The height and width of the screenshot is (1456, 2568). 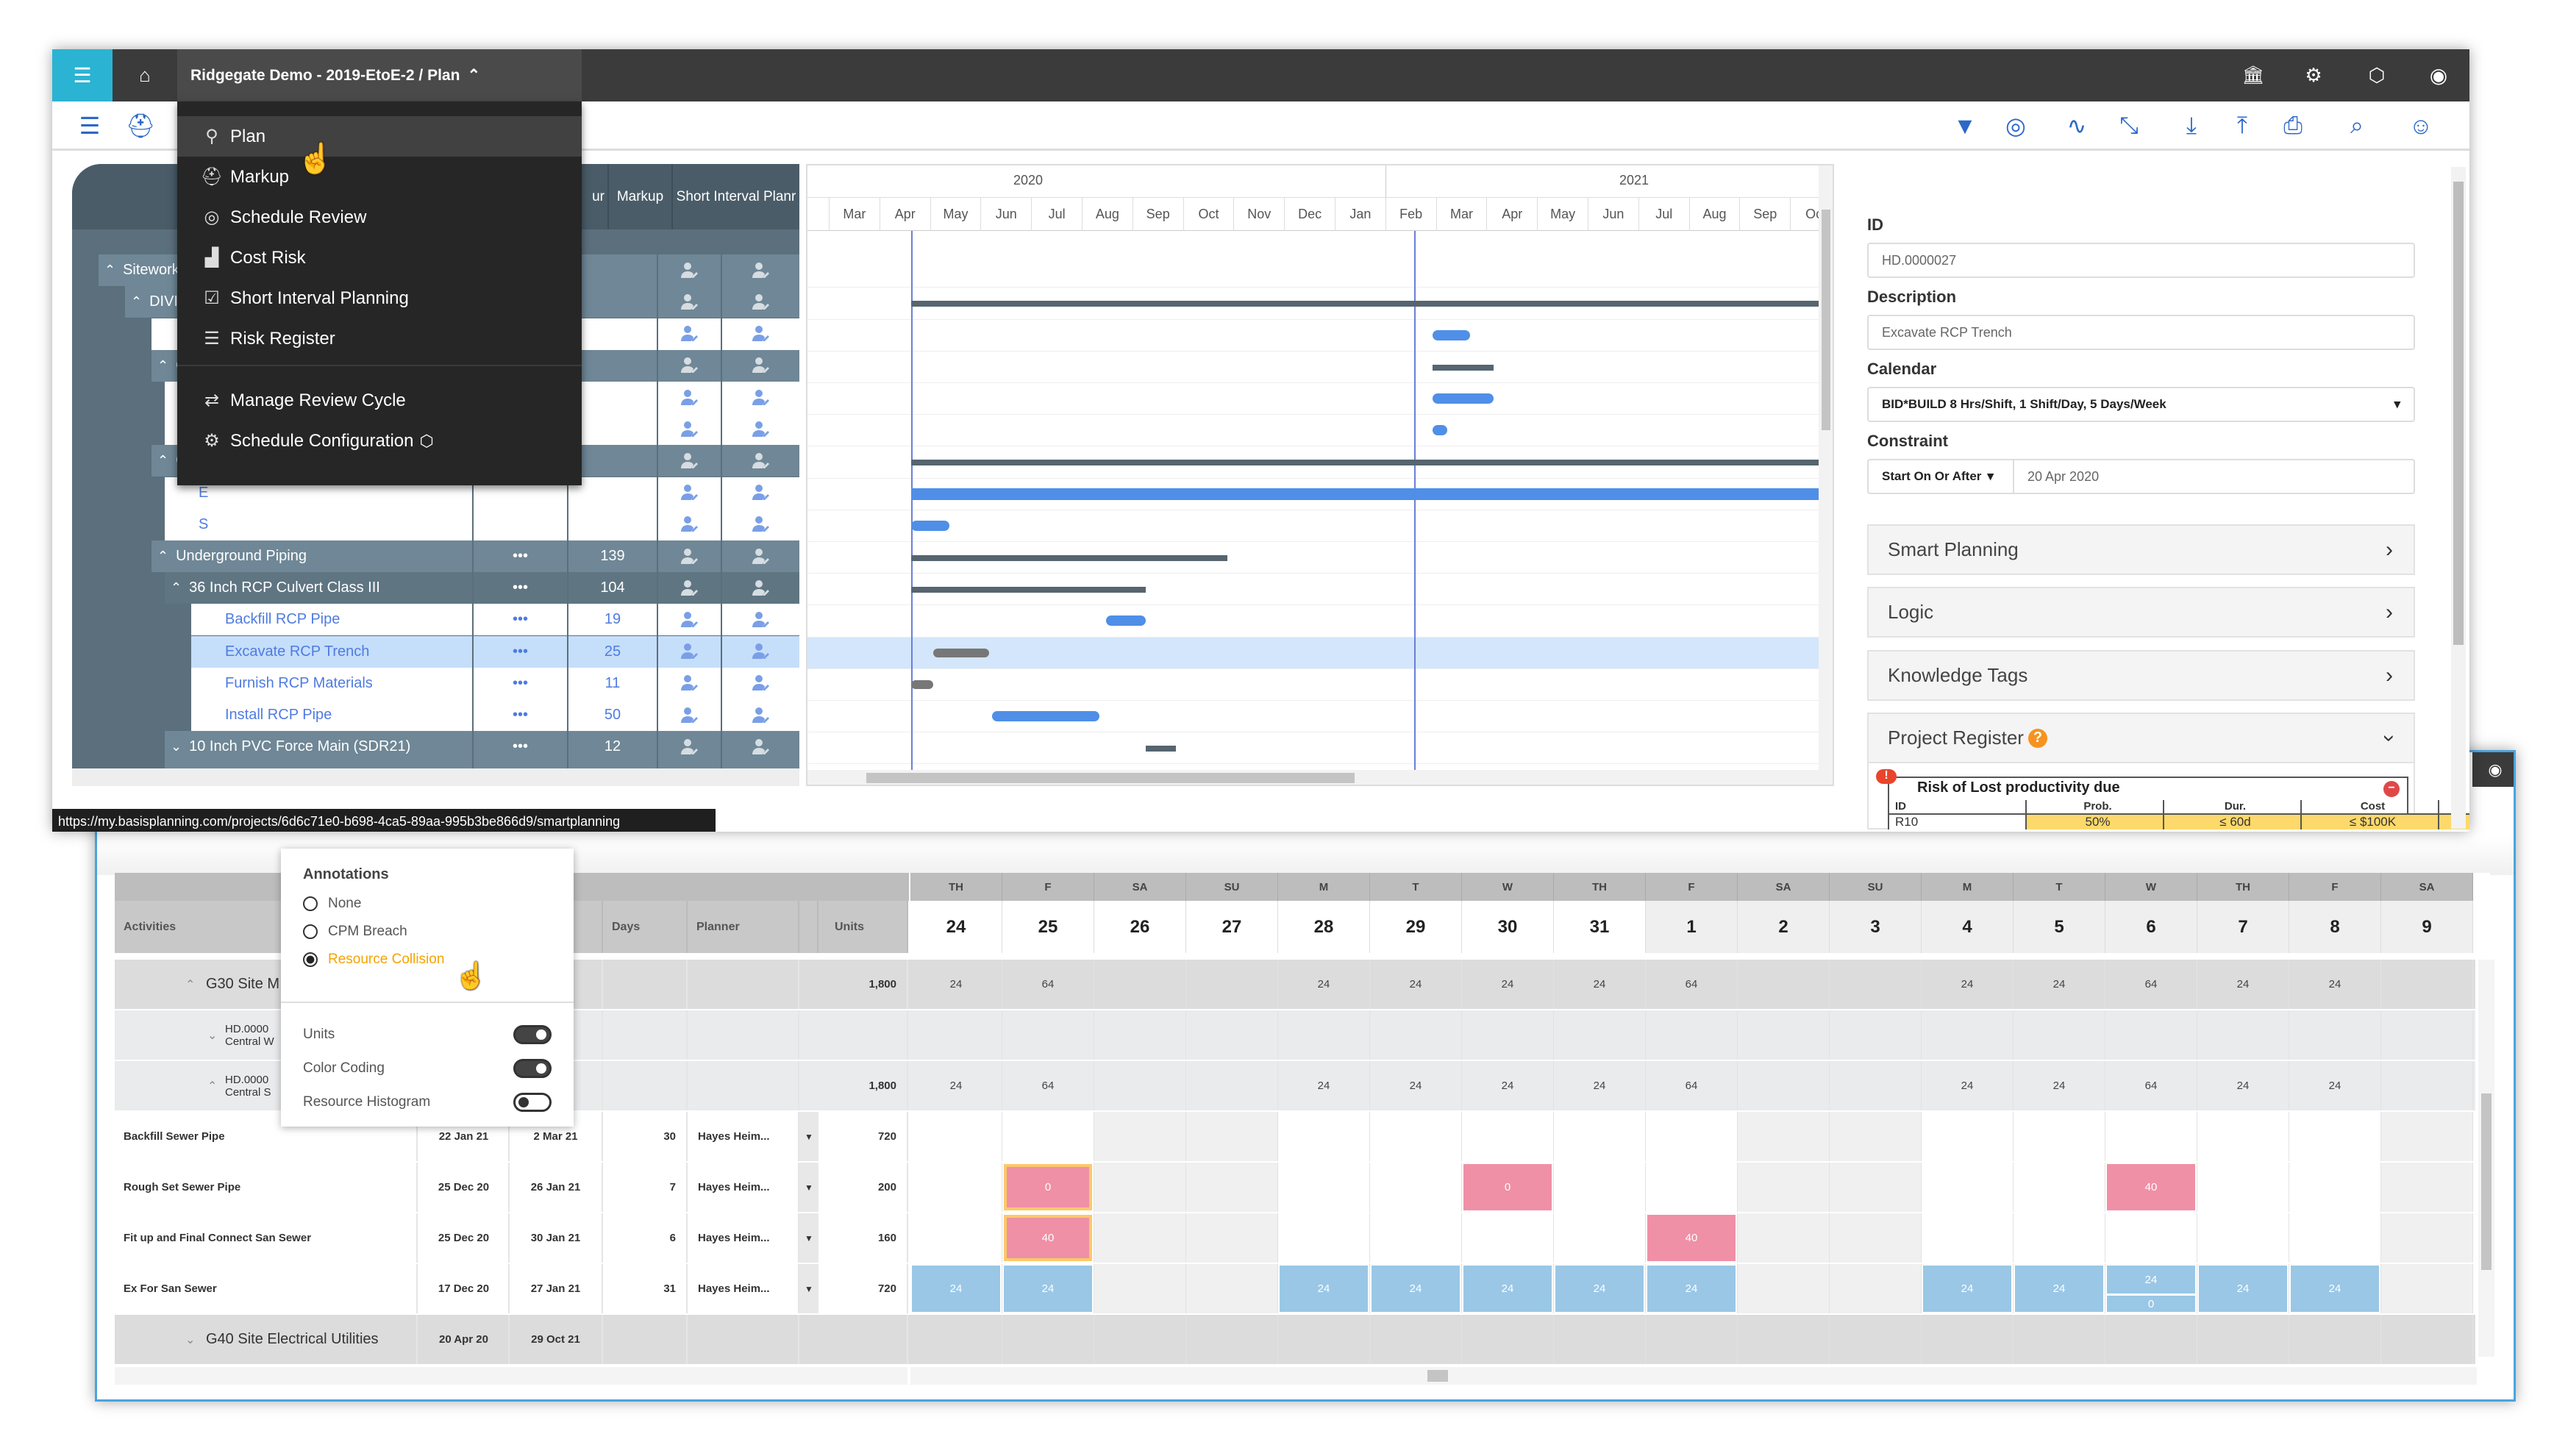 I want to click on help-icon: ?, so click(x=2037, y=738).